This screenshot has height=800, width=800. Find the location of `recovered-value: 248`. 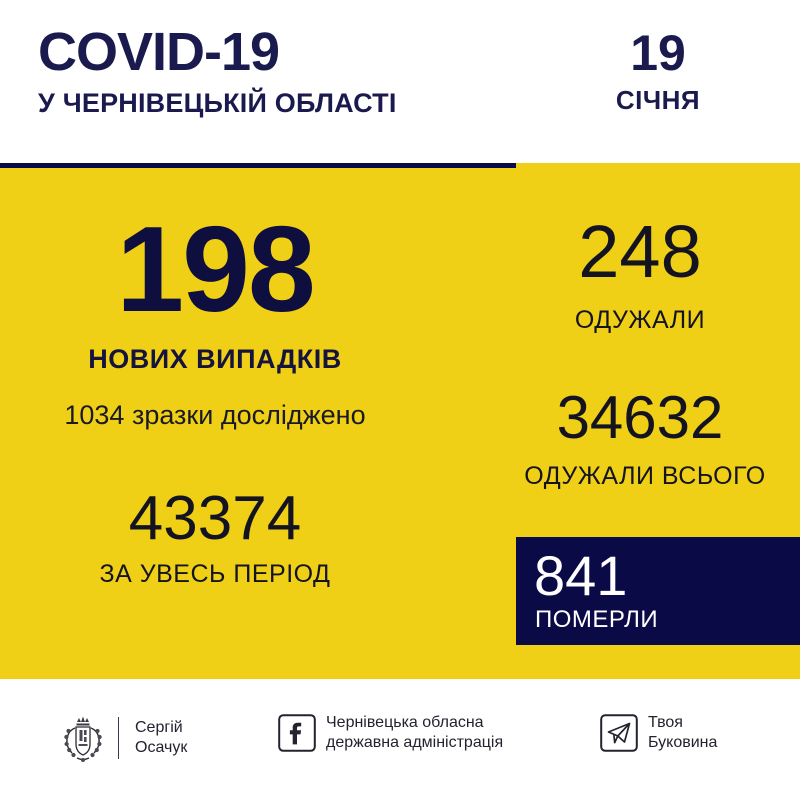

recovered-value: 248 is located at coordinates (640, 251).